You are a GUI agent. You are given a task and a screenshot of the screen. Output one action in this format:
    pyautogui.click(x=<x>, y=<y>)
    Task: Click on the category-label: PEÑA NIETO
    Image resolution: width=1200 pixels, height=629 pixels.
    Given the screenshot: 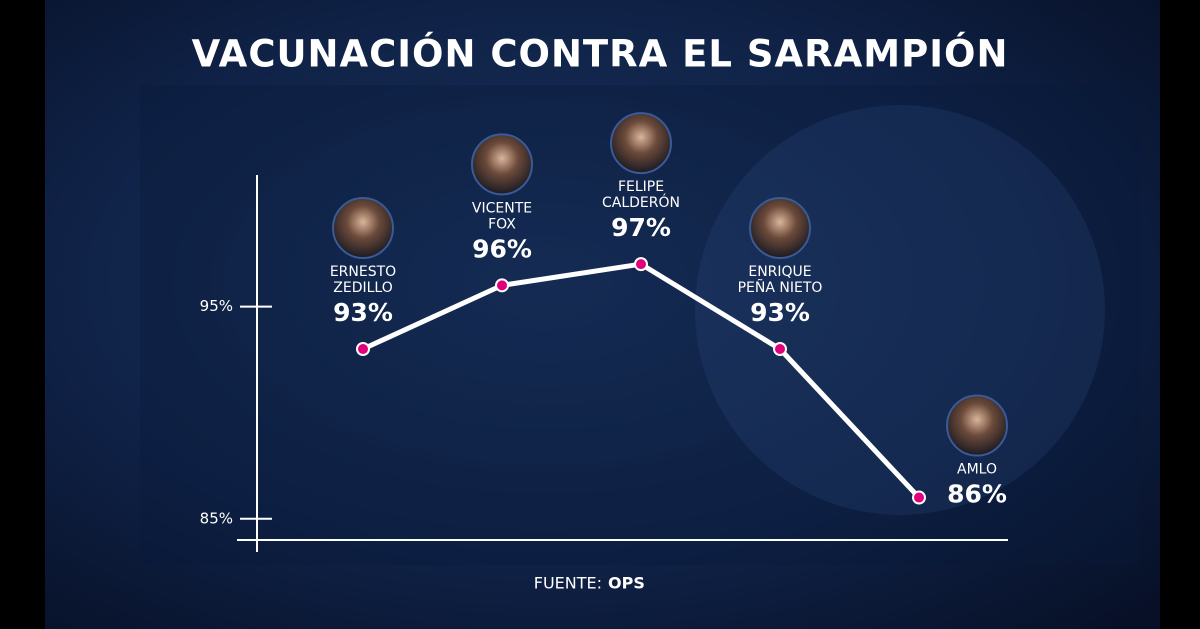 What is the action you would take?
    pyautogui.click(x=780, y=287)
    